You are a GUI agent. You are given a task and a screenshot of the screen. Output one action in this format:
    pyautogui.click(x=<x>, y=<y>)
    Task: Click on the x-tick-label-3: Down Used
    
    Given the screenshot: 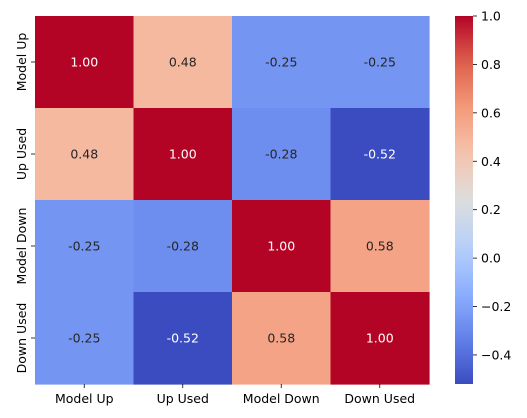 What is the action you would take?
    pyautogui.click(x=379, y=398)
    